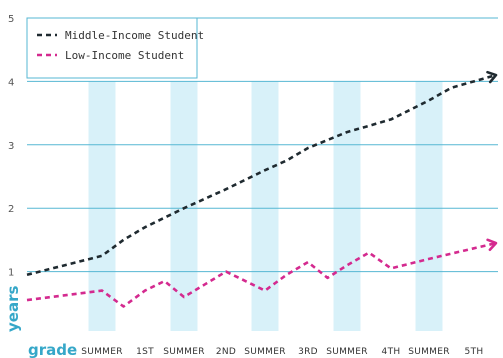  Describe the element at coordinates (308, 352) in the screenshot. I see `x-tick-label: 3RD` at that location.